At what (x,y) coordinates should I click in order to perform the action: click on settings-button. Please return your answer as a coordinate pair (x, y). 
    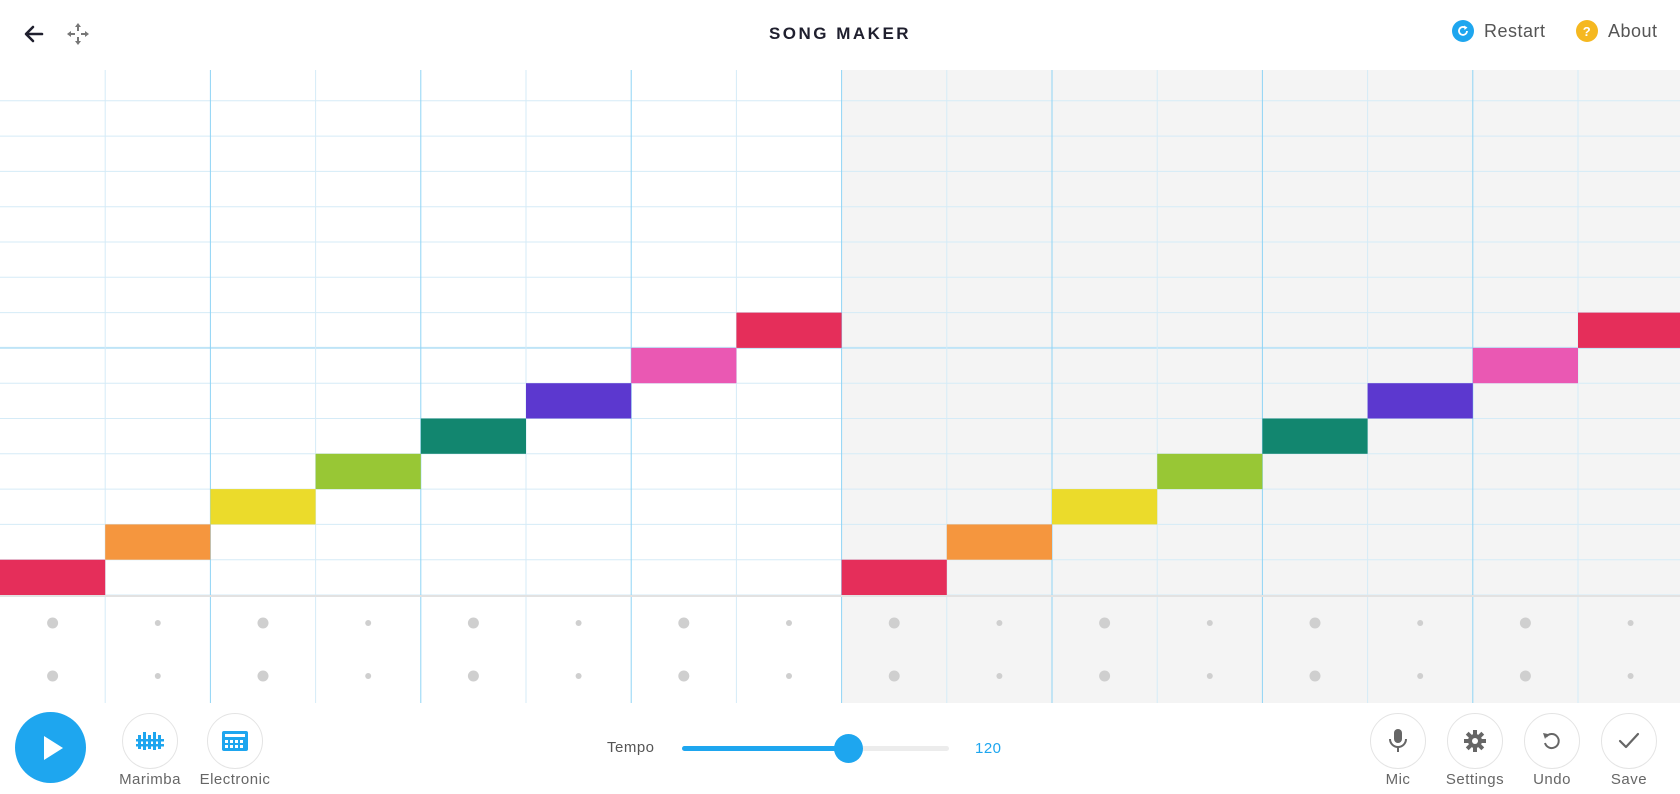
    Looking at the image, I should click on (1475, 741).